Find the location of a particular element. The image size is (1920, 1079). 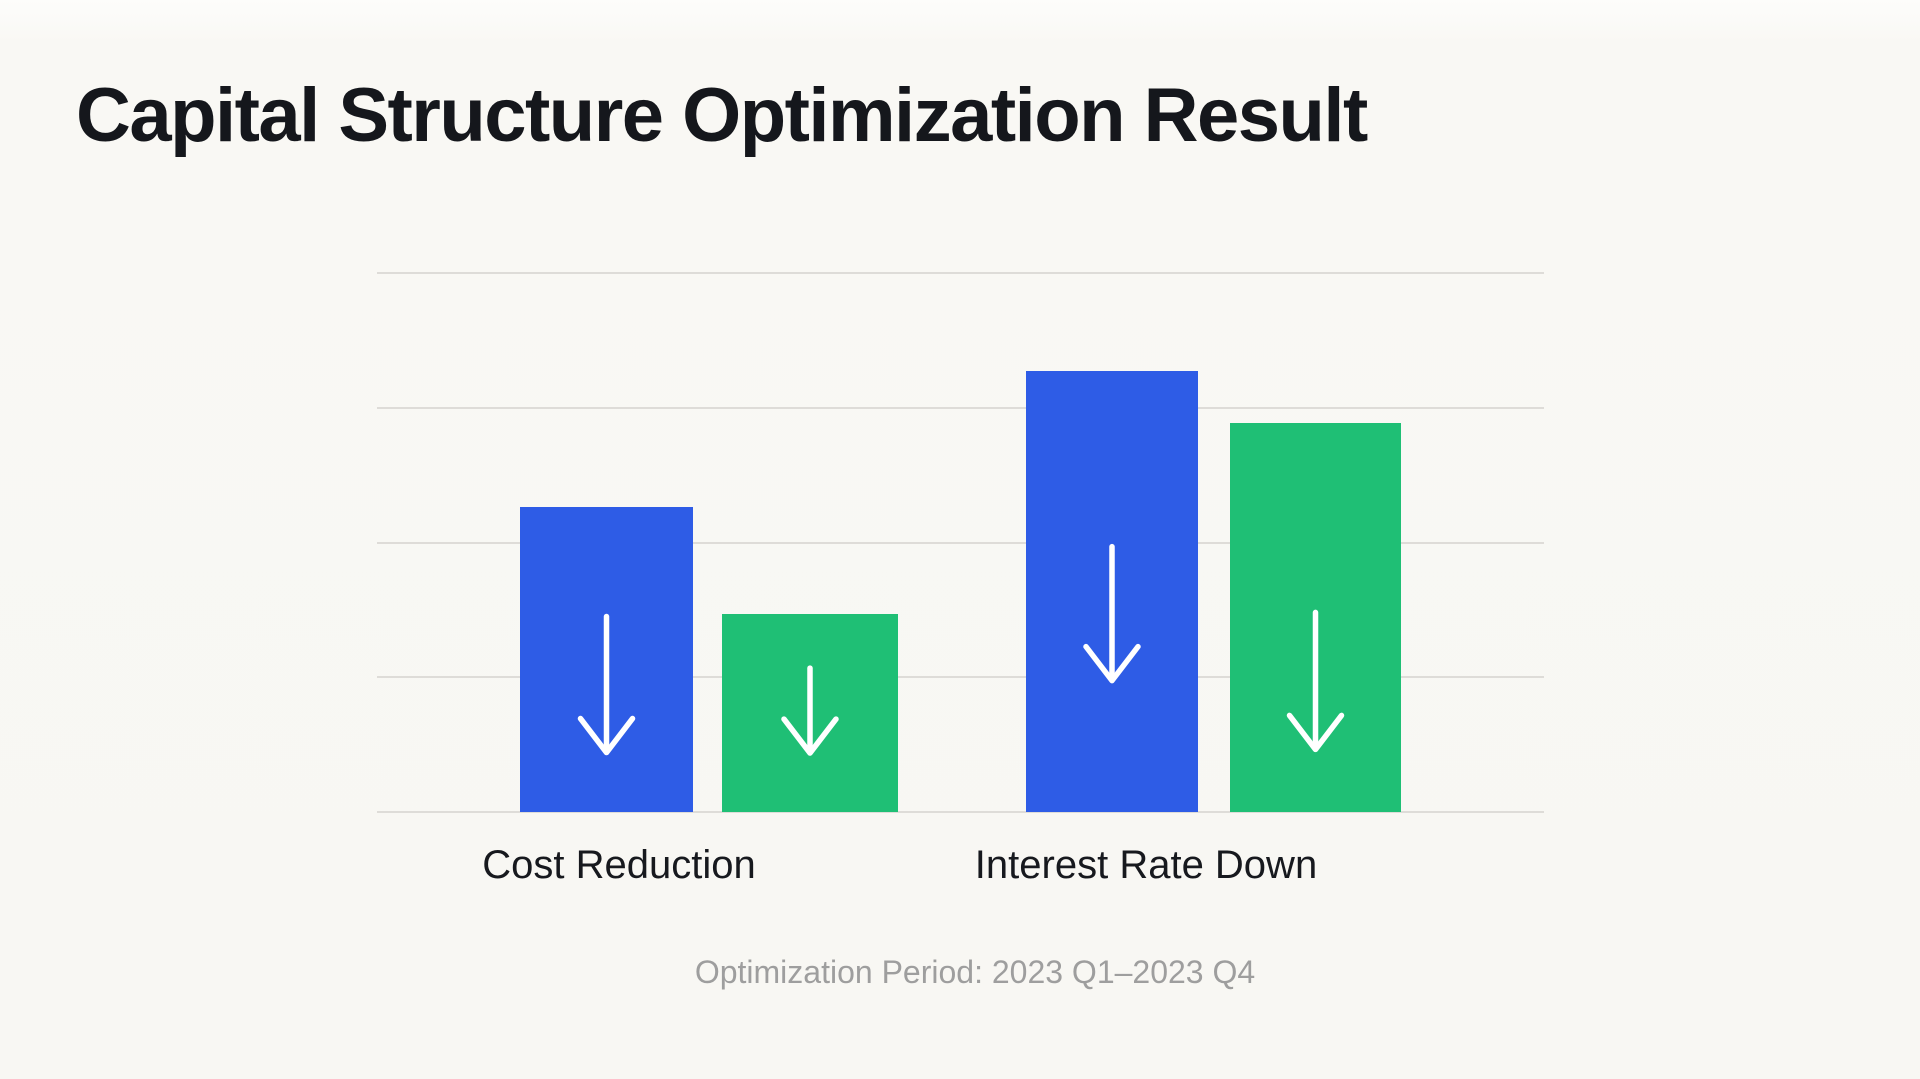

bar-interest-rate-down-blue is located at coordinates (1112, 591).